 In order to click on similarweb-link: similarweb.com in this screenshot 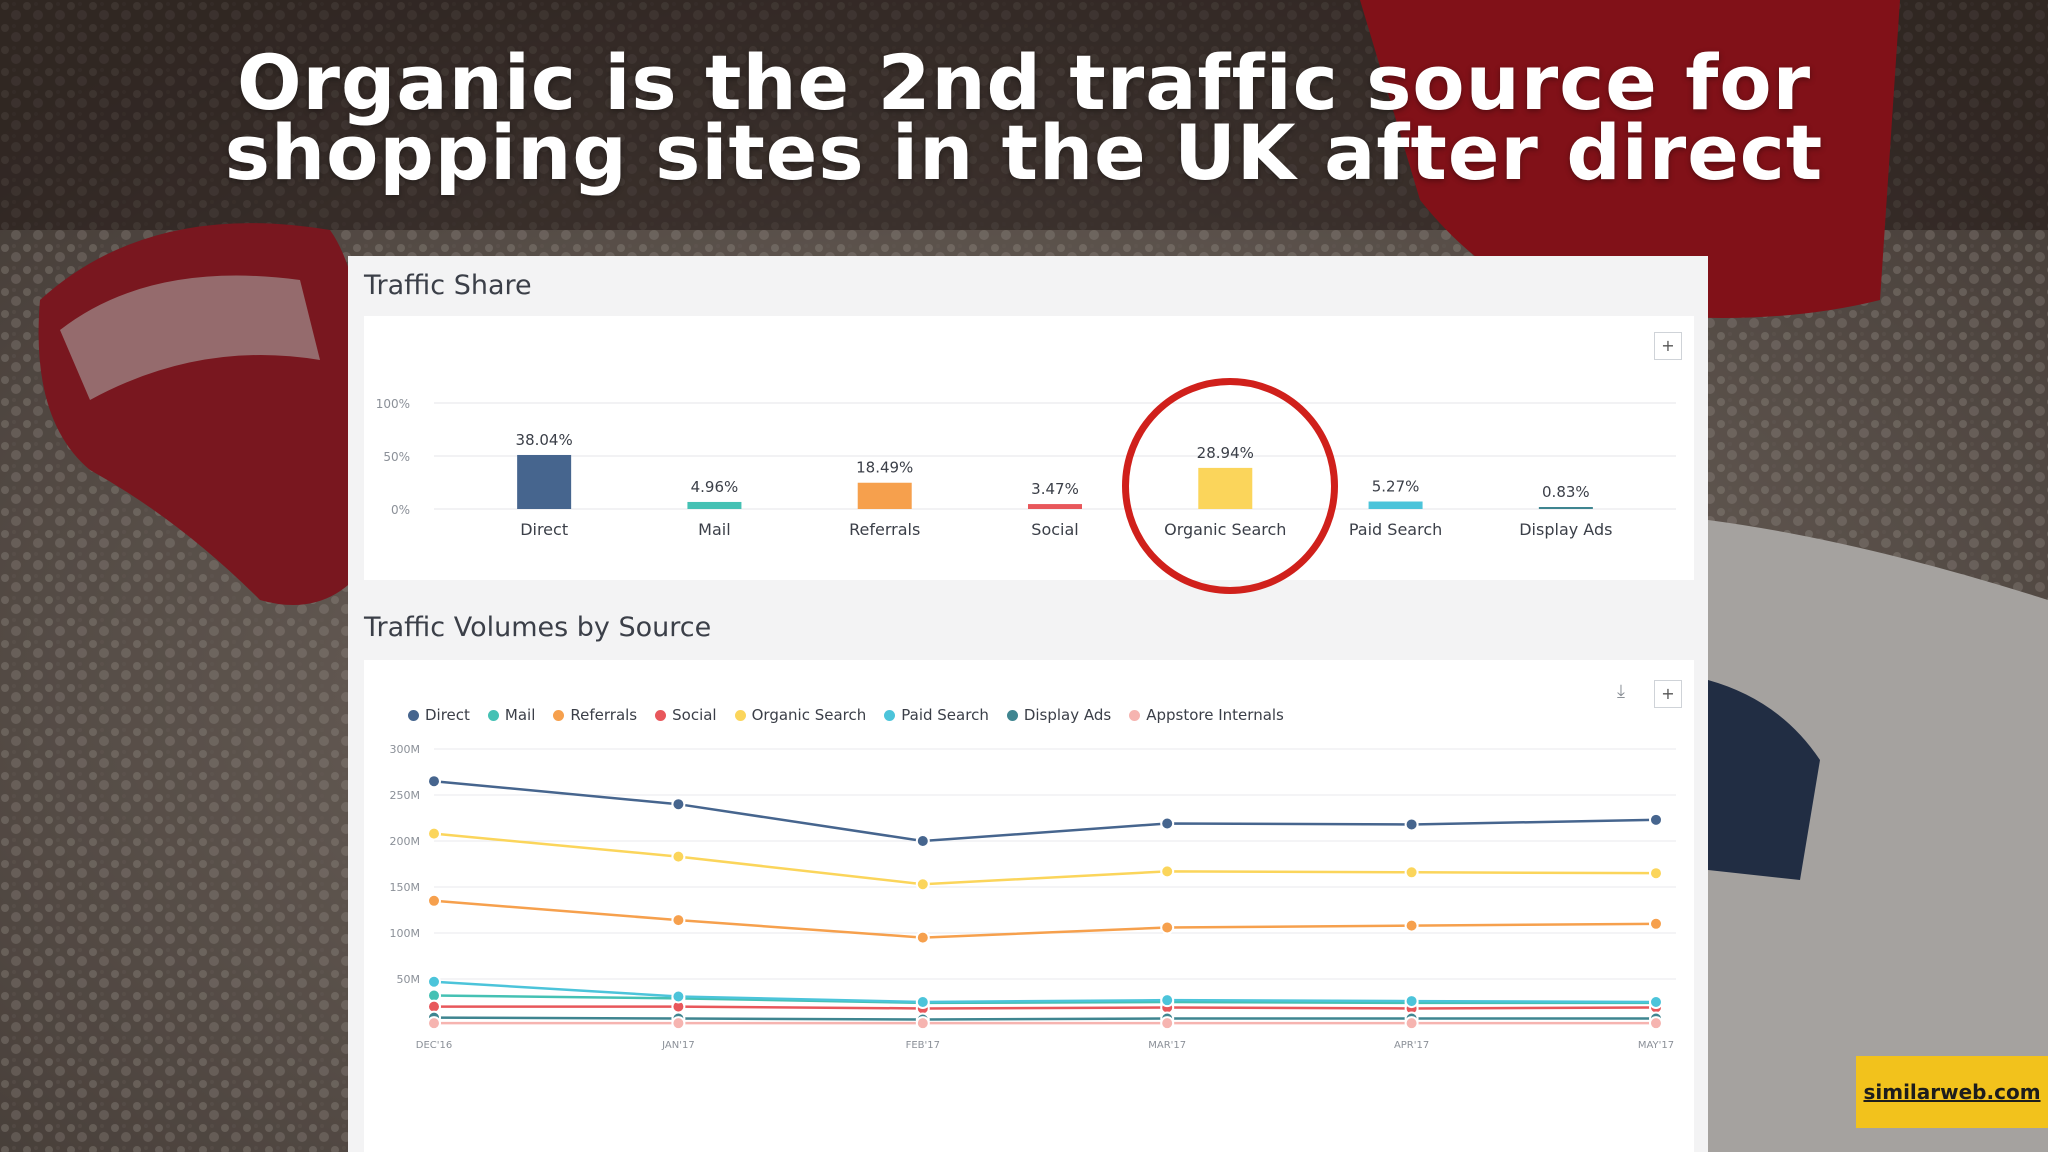, I will do `click(1952, 1092)`.